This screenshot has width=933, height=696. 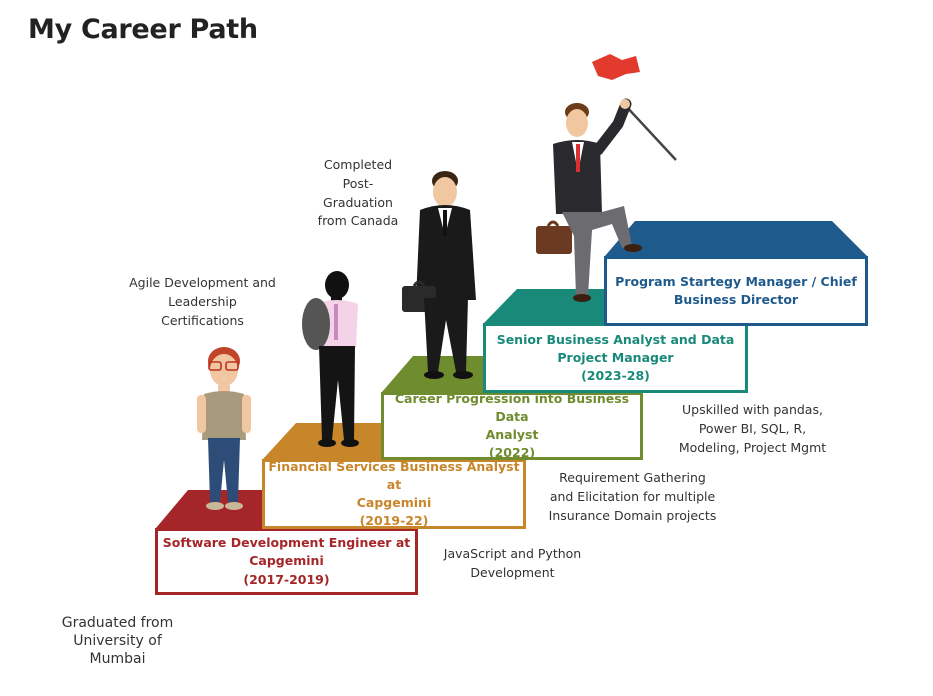 I want to click on annotation-line: Power BI, SQL, R,, so click(x=752, y=428).